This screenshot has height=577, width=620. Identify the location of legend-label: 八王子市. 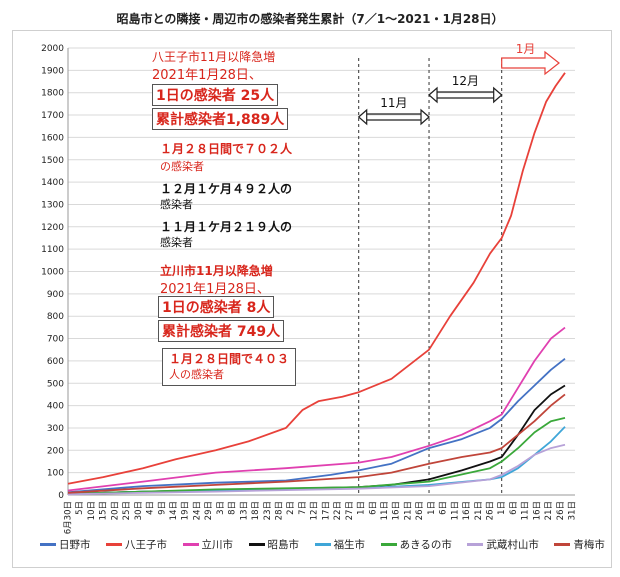
(146, 545).